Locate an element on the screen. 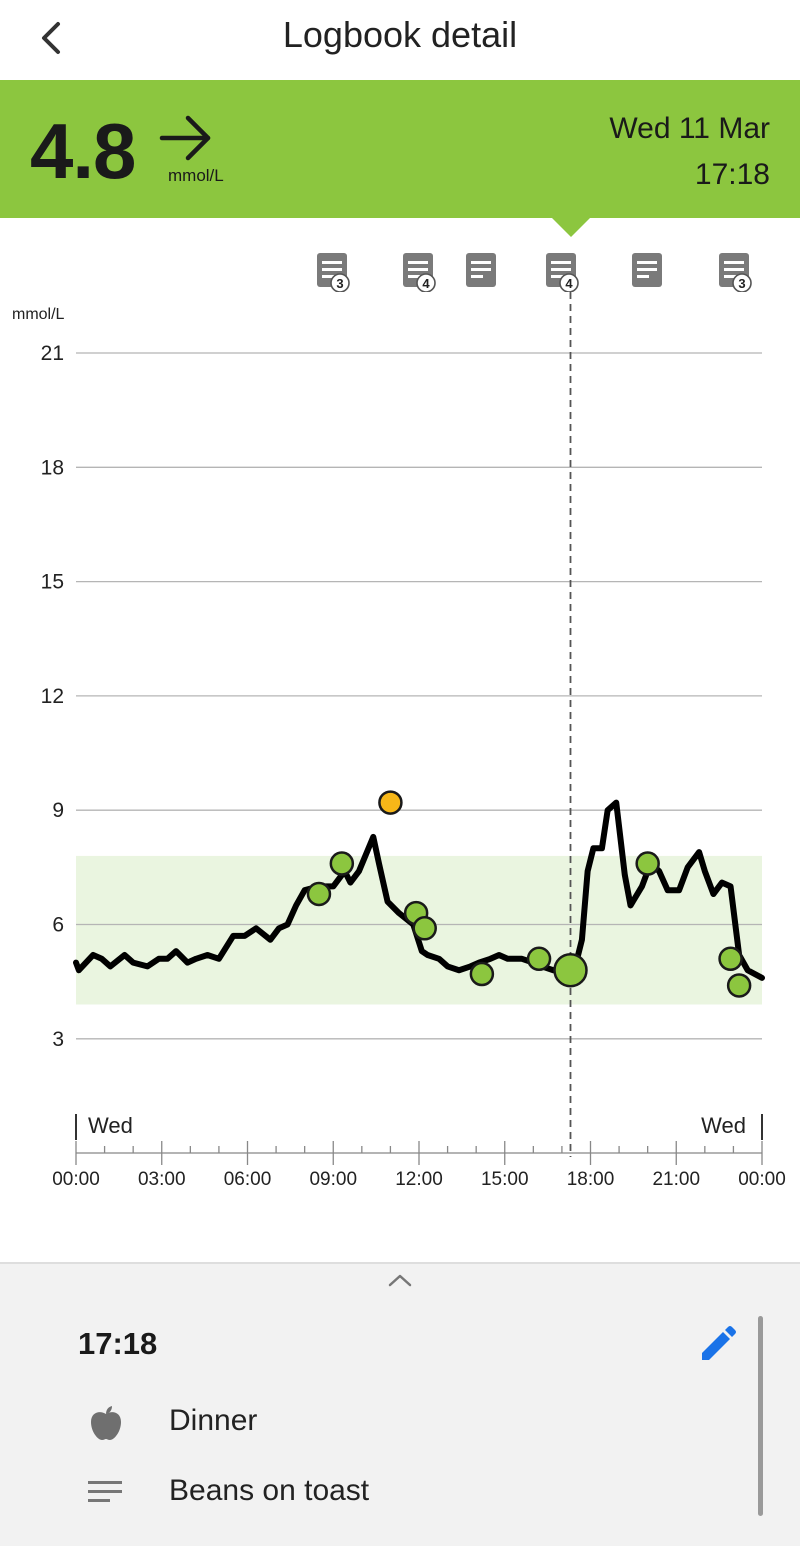 This screenshot has width=800, height=1546. glucose-unit: mmol/L is located at coordinates (196, 175).